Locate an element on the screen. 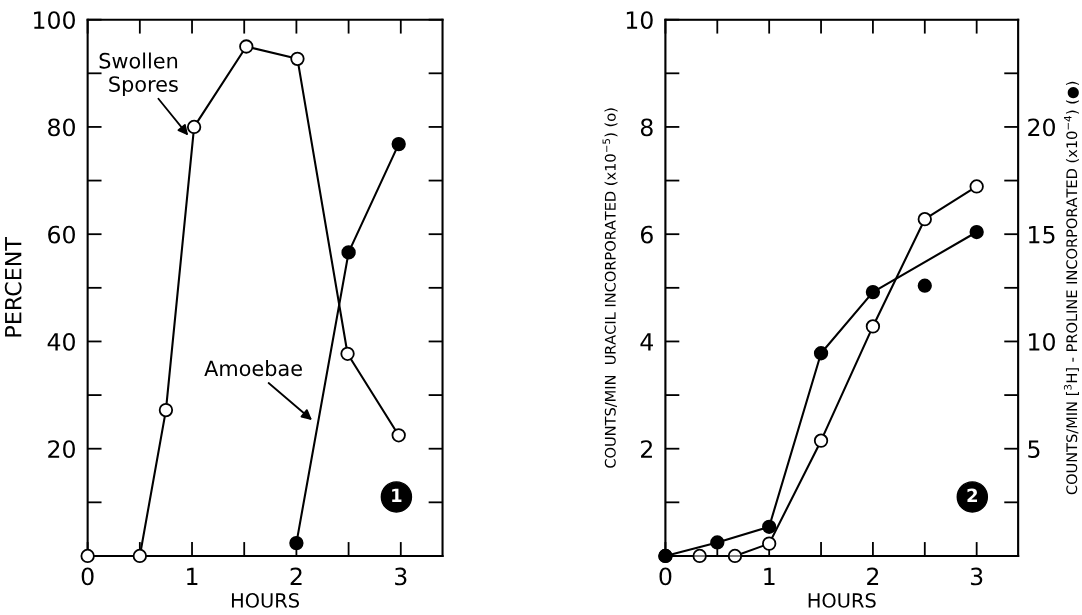 The image size is (1082, 615). y2-tick-label: 10 is located at coordinates (1042, 341).